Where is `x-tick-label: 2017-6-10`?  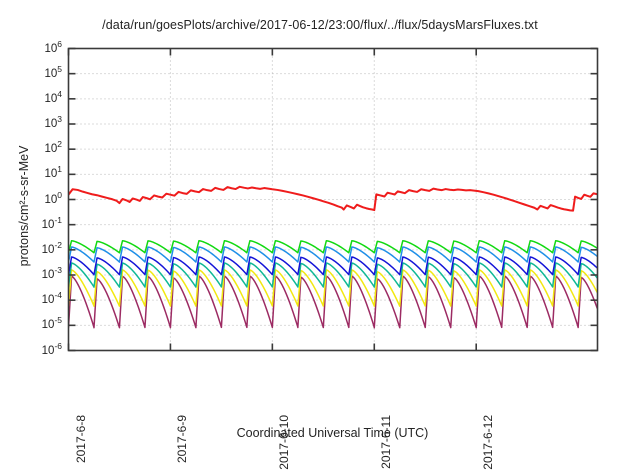 x-tick-label: 2017-6-10 is located at coordinates (284, 442).